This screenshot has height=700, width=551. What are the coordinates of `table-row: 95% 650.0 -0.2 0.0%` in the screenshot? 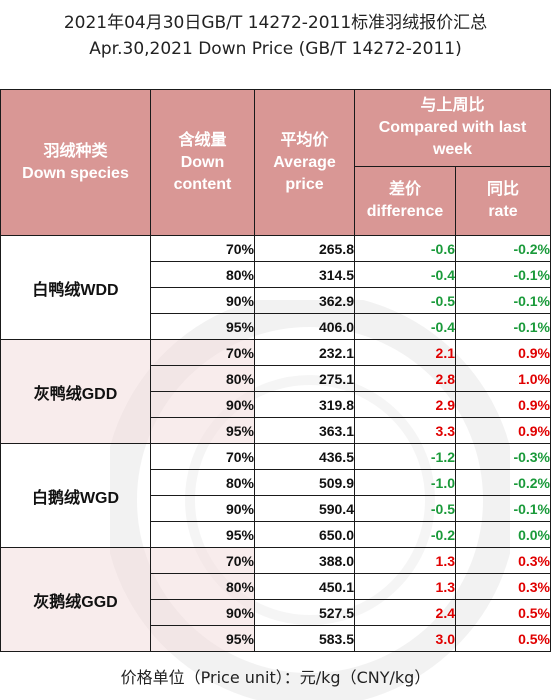 It's located at (276, 534).